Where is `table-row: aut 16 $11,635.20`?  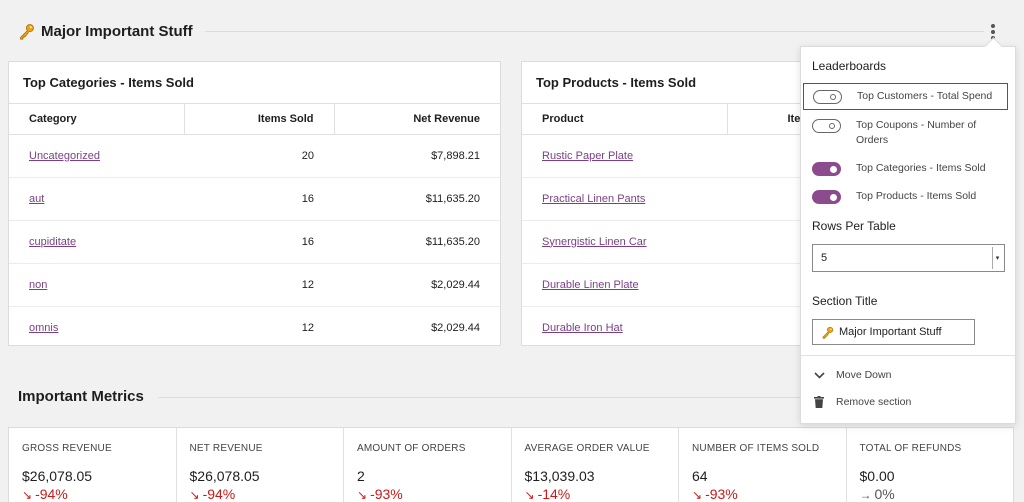
table-row: aut 16 $11,635.20 is located at coordinates (254, 199).